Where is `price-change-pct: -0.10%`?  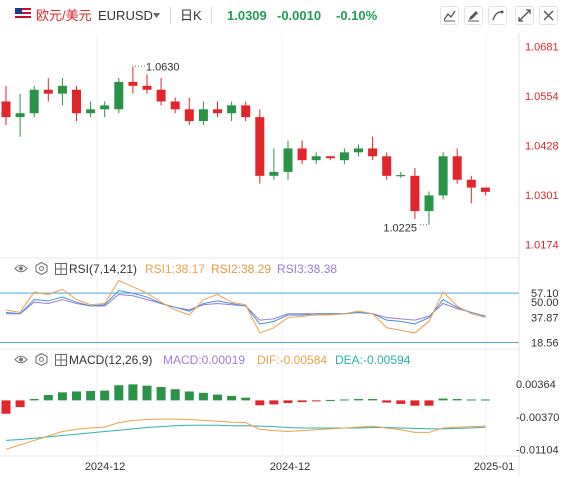
price-change-pct: -0.10% is located at coordinates (357, 15).